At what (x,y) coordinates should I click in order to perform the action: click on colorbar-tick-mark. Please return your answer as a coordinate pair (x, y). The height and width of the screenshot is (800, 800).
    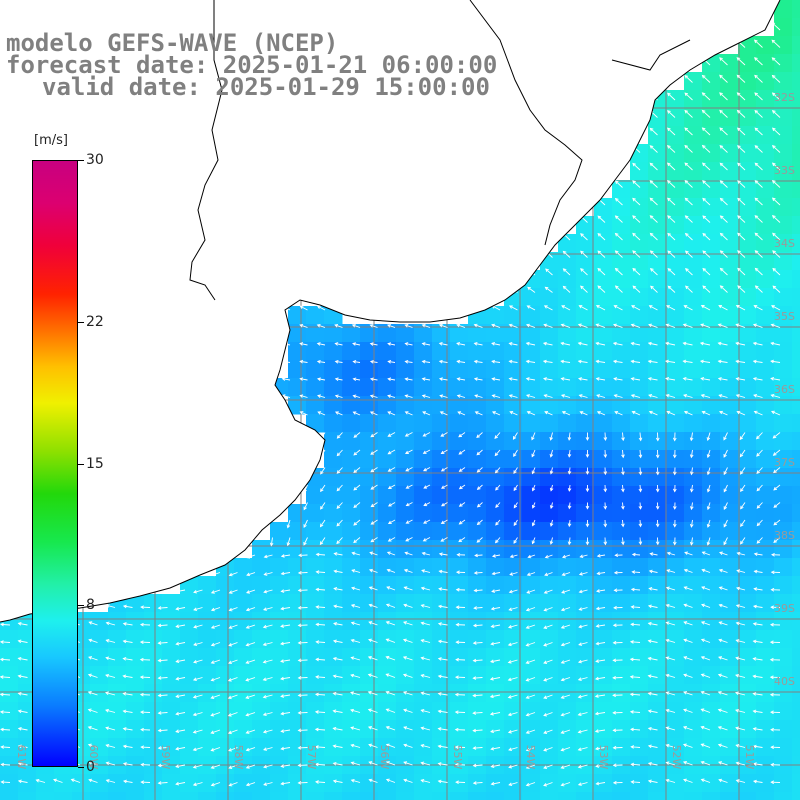
    Looking at the image, I should click on (81, 160).